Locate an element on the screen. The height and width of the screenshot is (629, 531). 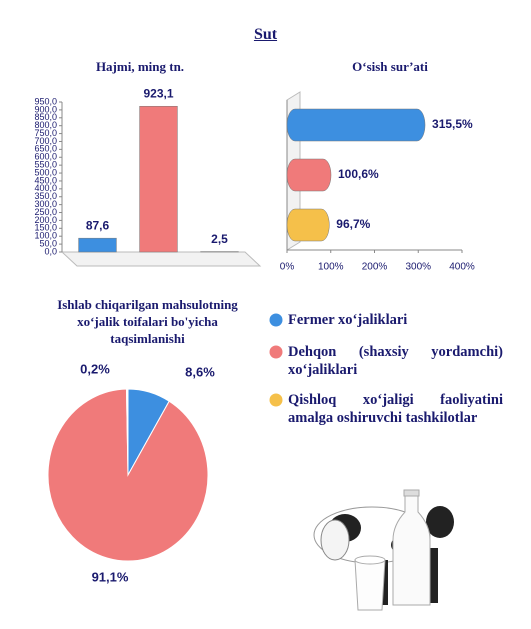
y-tick-label: 150,0 is located at coordinates (45, 228).